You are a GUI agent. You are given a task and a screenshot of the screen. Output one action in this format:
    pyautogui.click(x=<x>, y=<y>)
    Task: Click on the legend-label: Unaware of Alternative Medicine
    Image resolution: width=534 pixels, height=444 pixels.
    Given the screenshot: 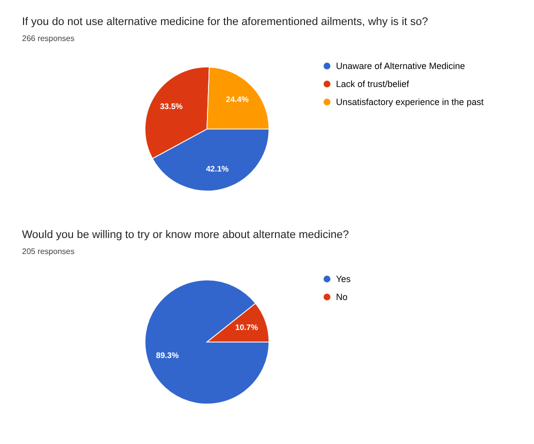 What is the action you would take?
    pyautogui.click(x=401, y=66)
    